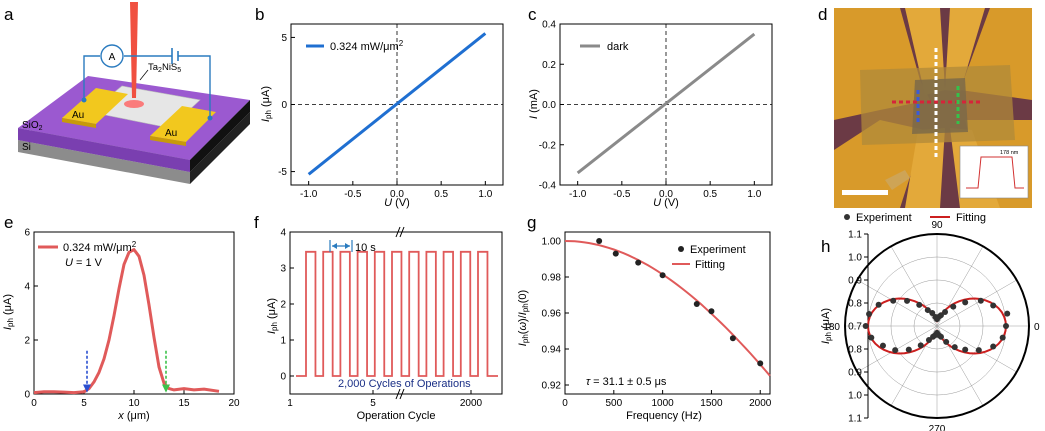 The height and width of the screenshot is (431, 1045). I want to click on x-tick-label: 2000, so click(760, 403).